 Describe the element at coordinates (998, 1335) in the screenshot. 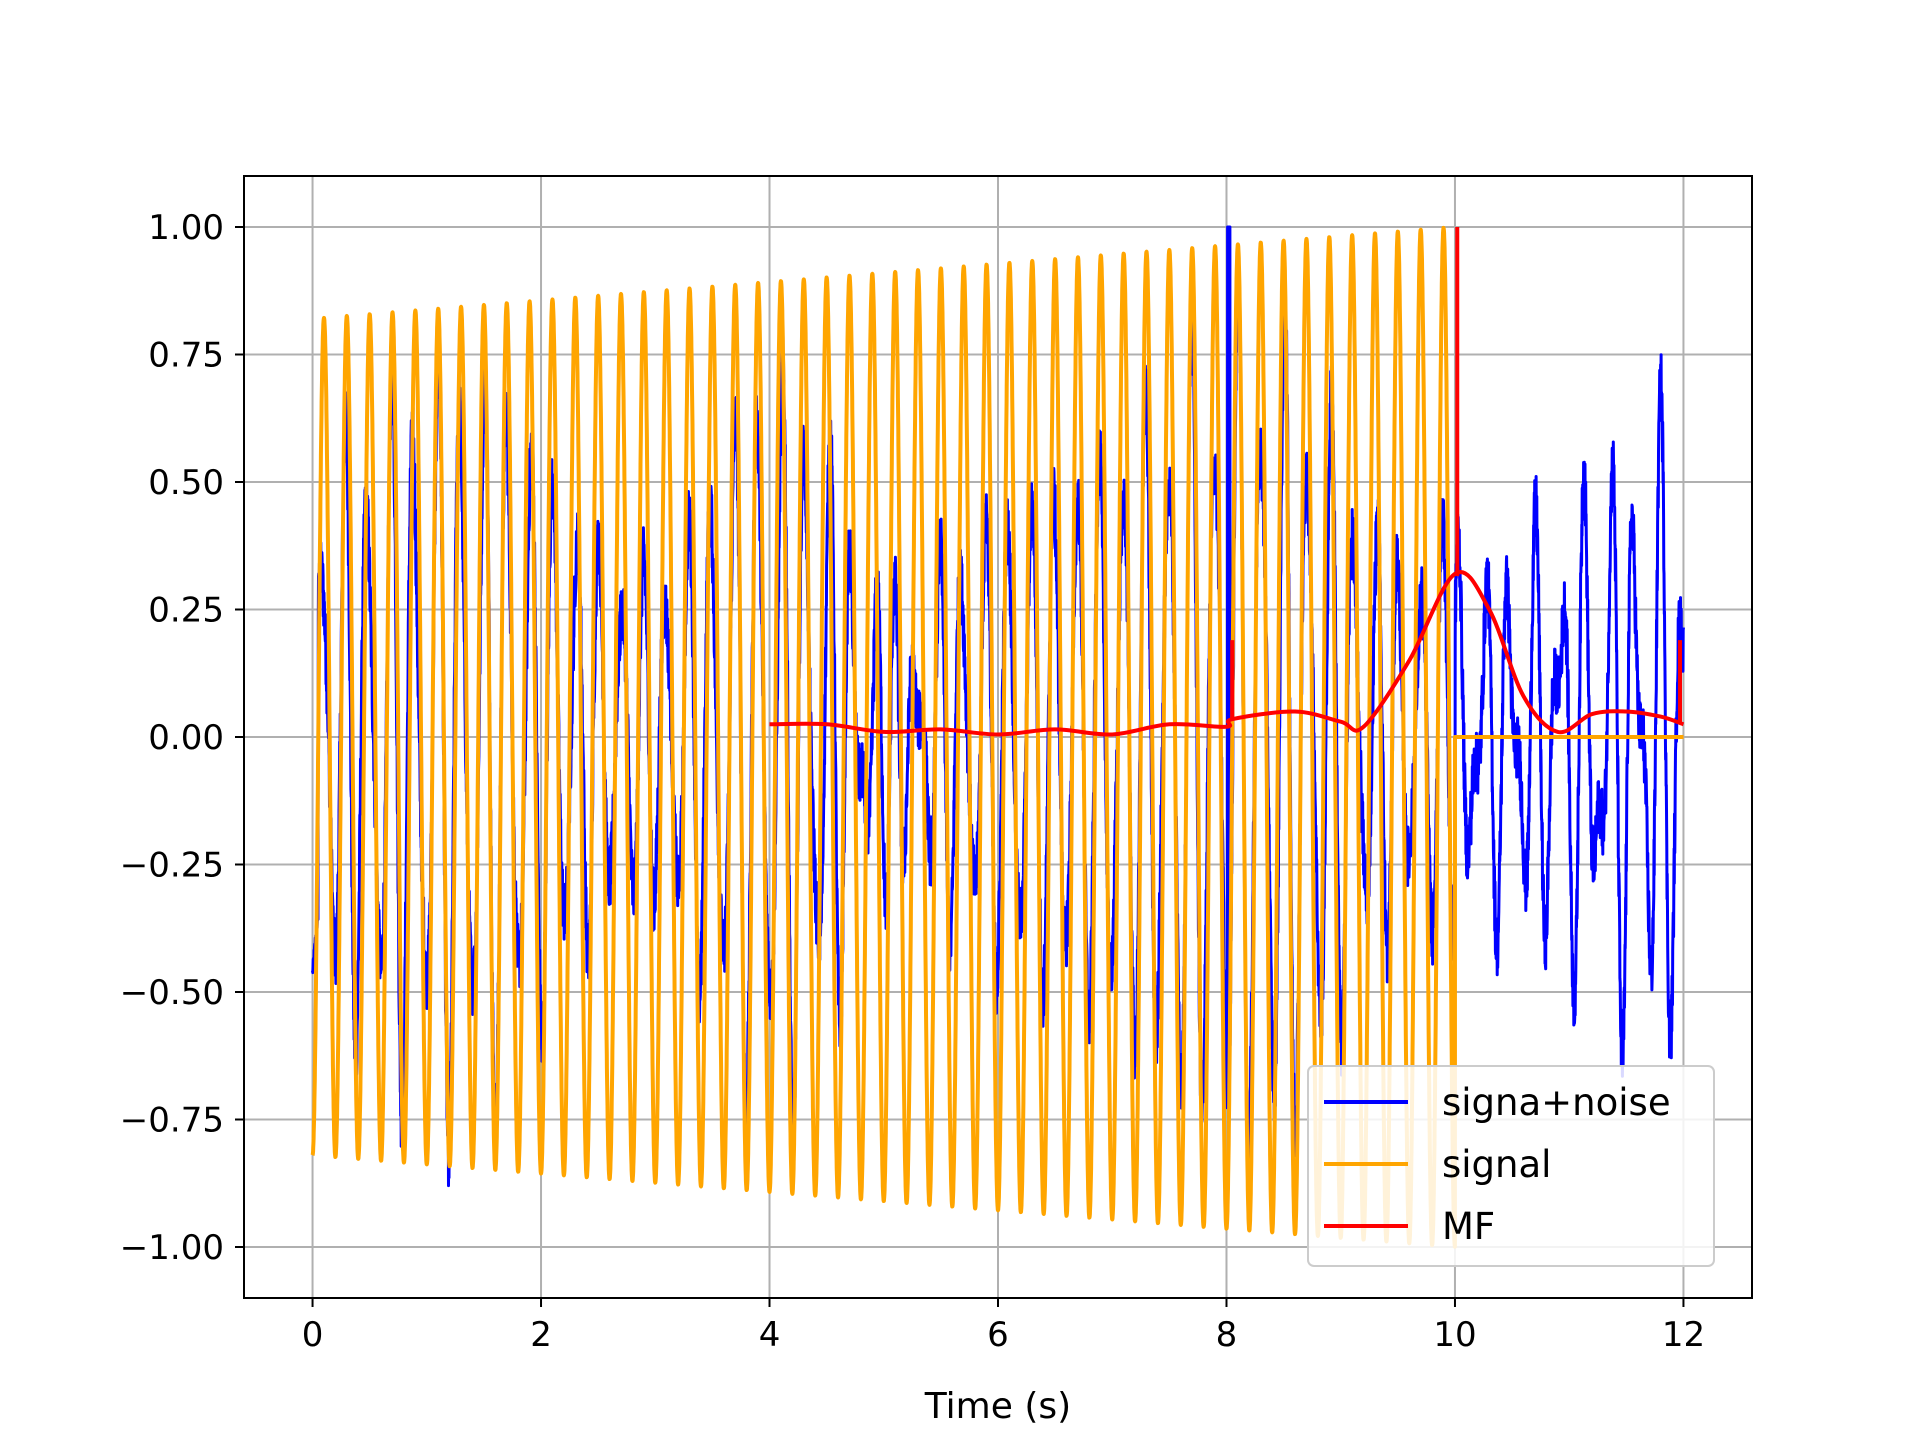

I see `x-tick-label: 6` at that location.